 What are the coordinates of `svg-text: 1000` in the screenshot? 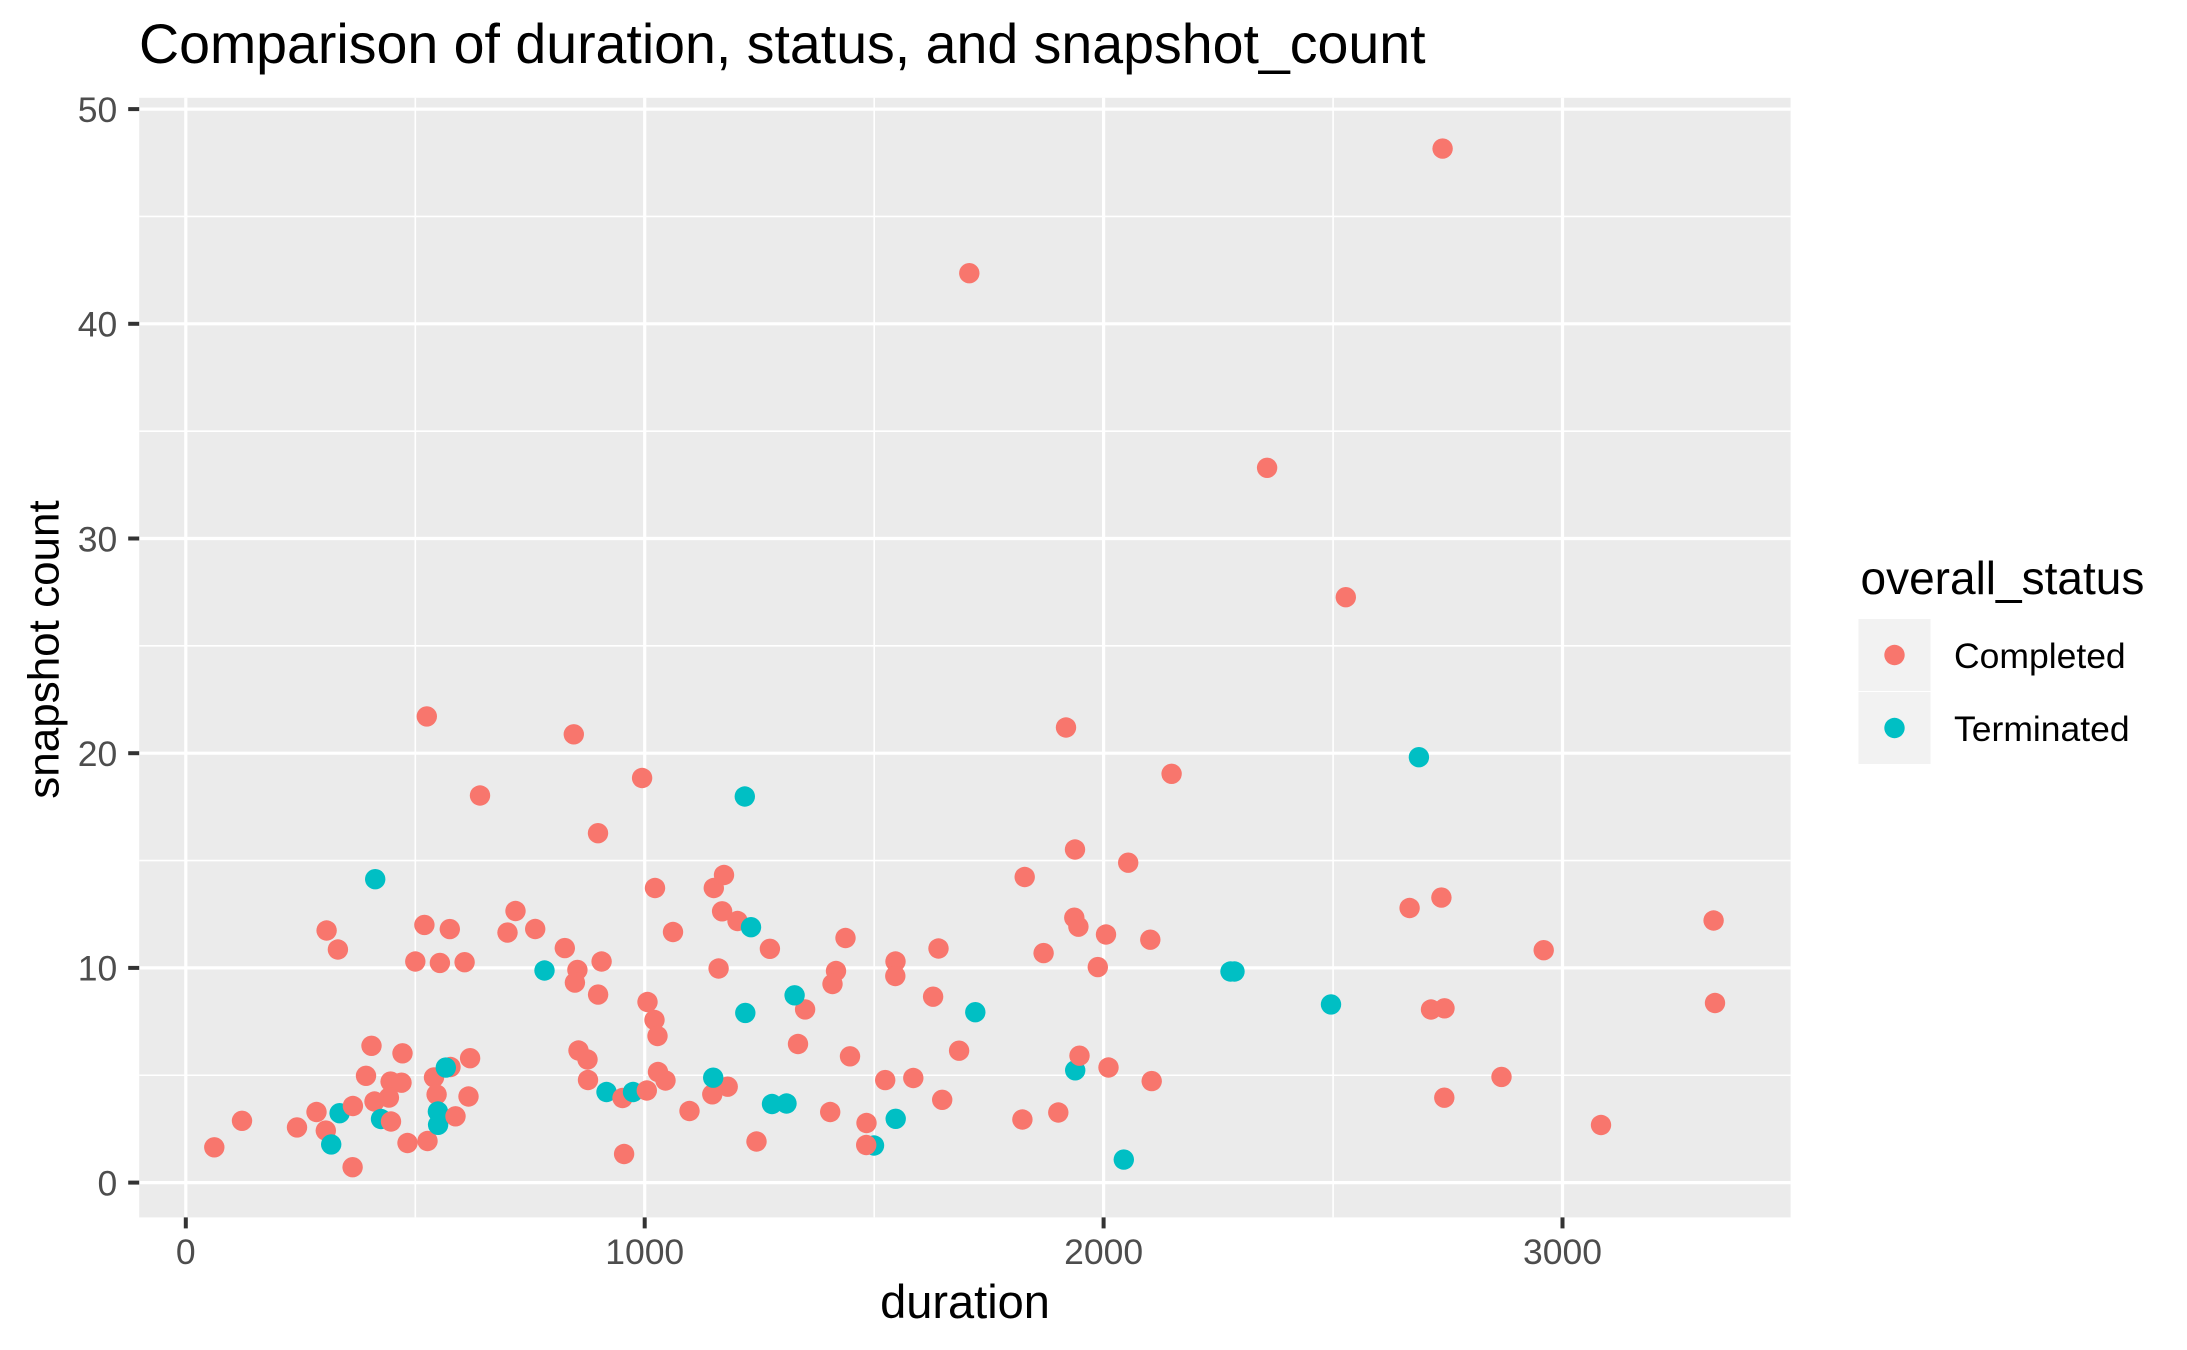 It's located at (644, 1252).